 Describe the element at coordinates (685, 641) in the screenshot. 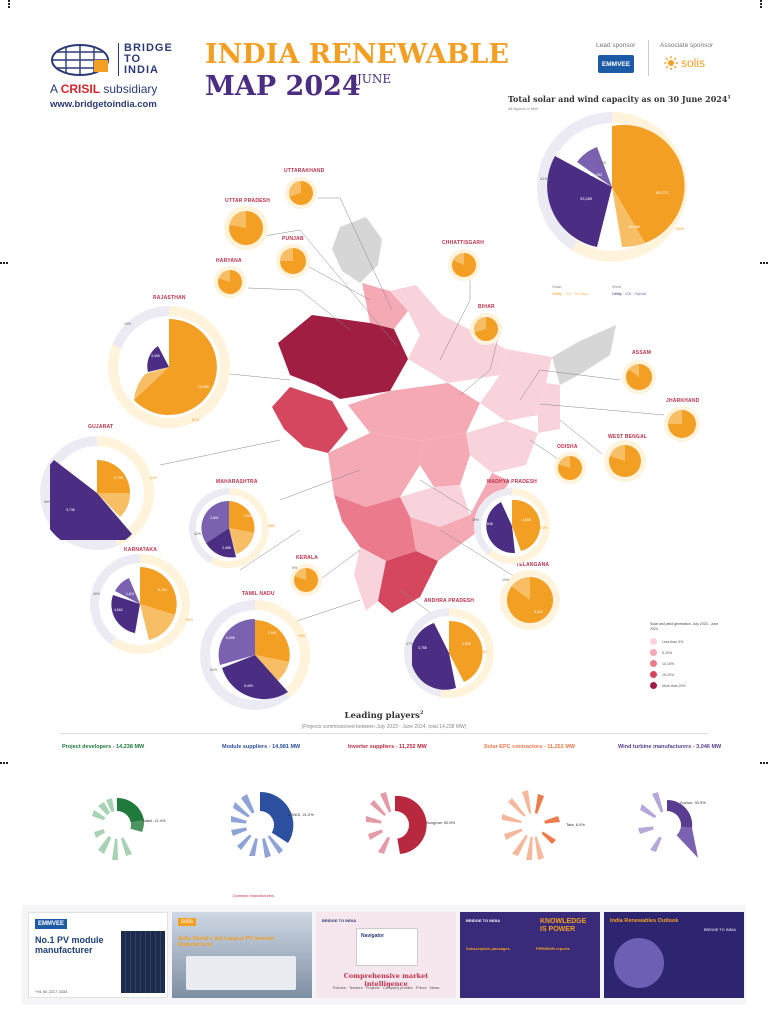

I see `legend-item: Less than 5%` at that location.